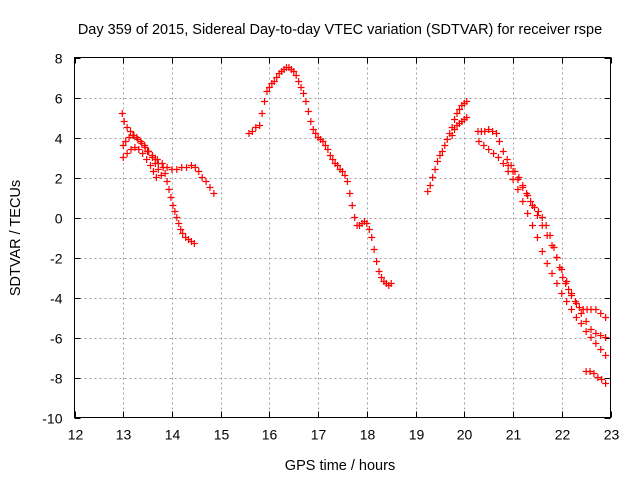 This screenshot has width=640, height=480. Describe the element at coordinates (56, 379) in the screenshot. I see `y-tick-label: -8` at that location.